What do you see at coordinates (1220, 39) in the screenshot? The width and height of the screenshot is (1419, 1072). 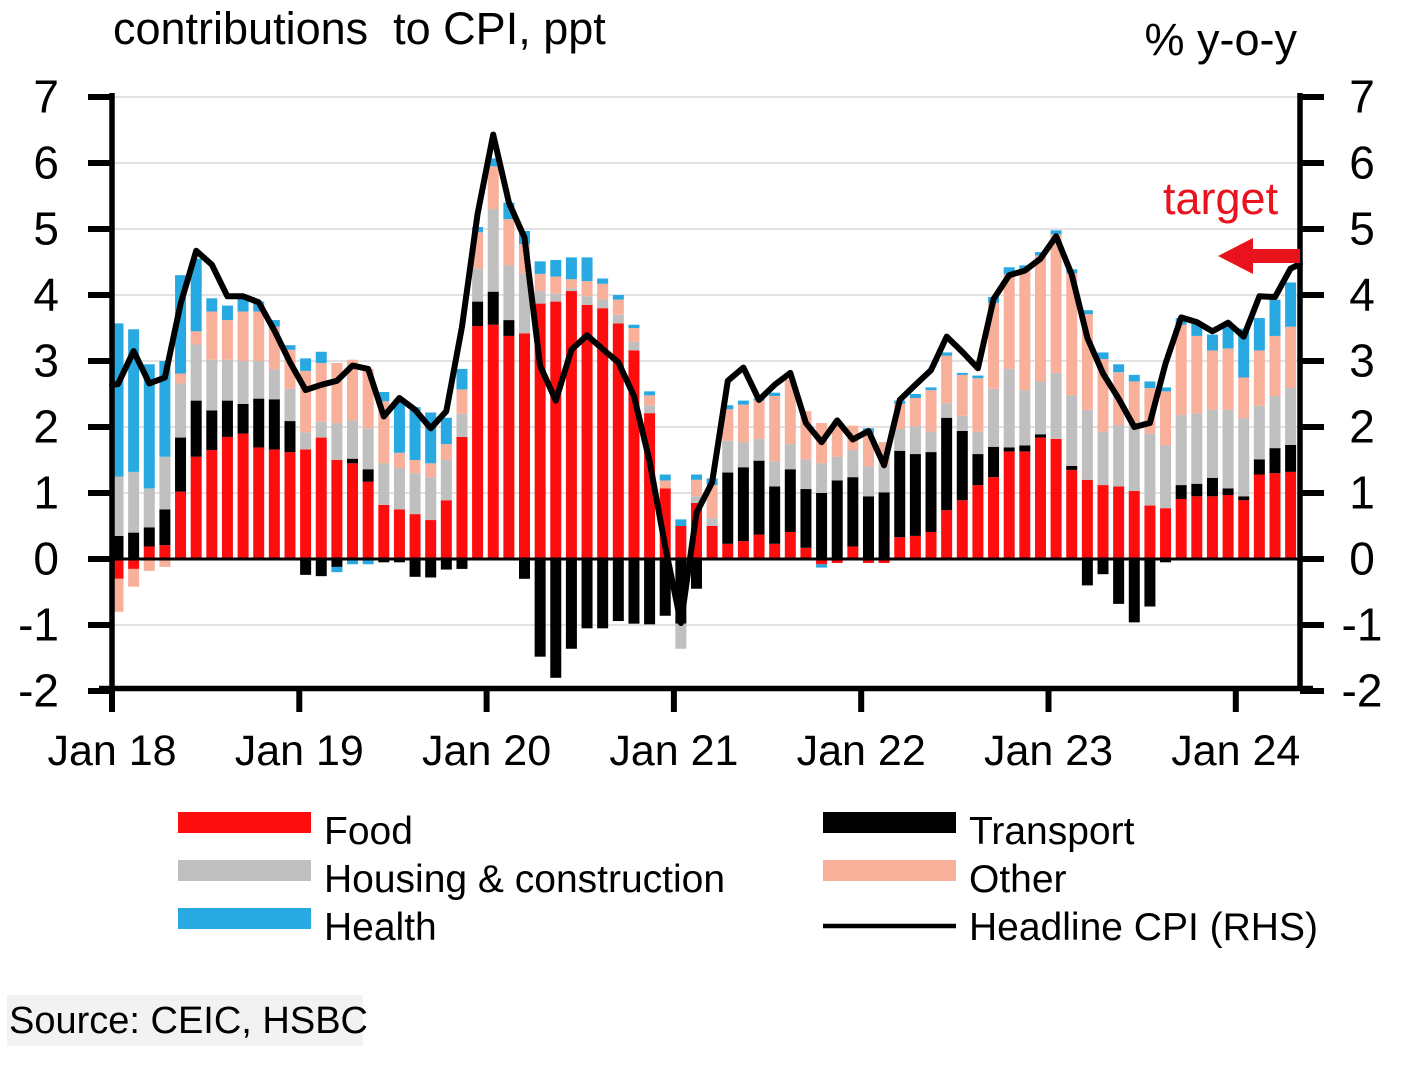 I see `svg-text: % y-o-y` at bounding box center [1220, 39].